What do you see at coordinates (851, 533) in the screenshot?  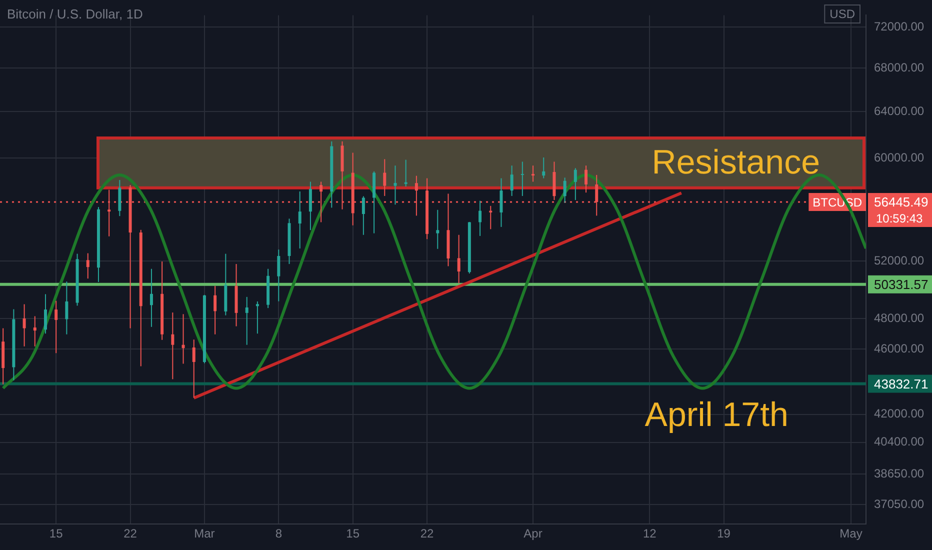 I see `x-tick-label: May` at bounding box center [851, 533].